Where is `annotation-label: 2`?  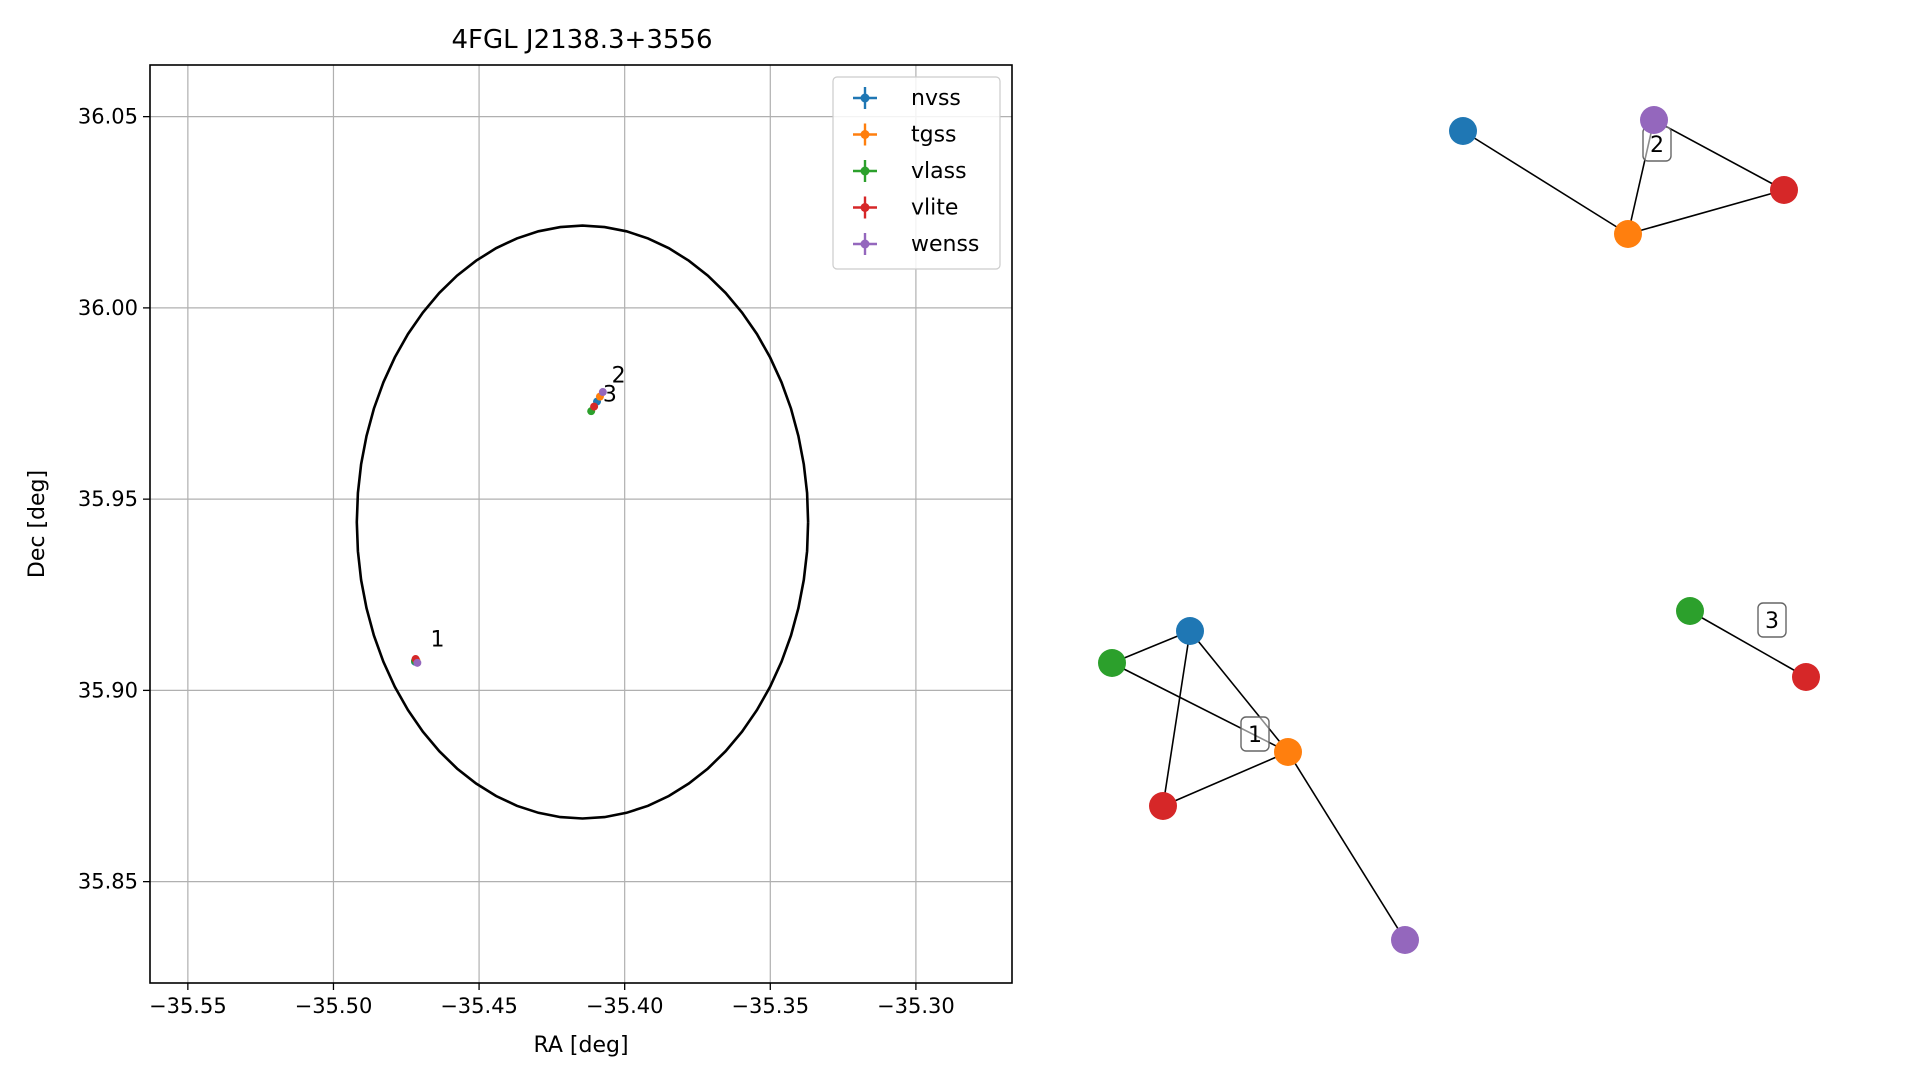 annotation-label: 2 is located at coordinates (619, 375).